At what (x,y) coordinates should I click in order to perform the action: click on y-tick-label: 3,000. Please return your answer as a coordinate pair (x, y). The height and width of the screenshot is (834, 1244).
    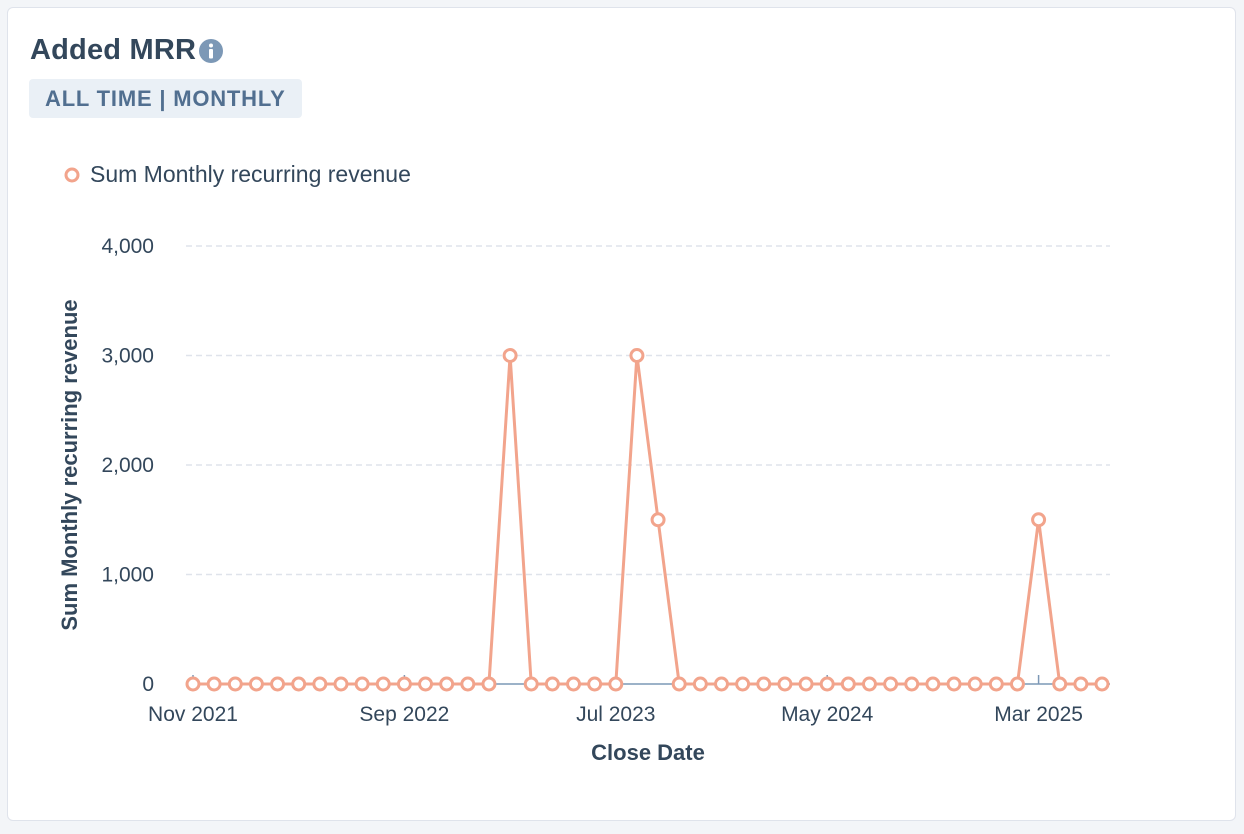
    Looking at the image, I should click on (127, 356).